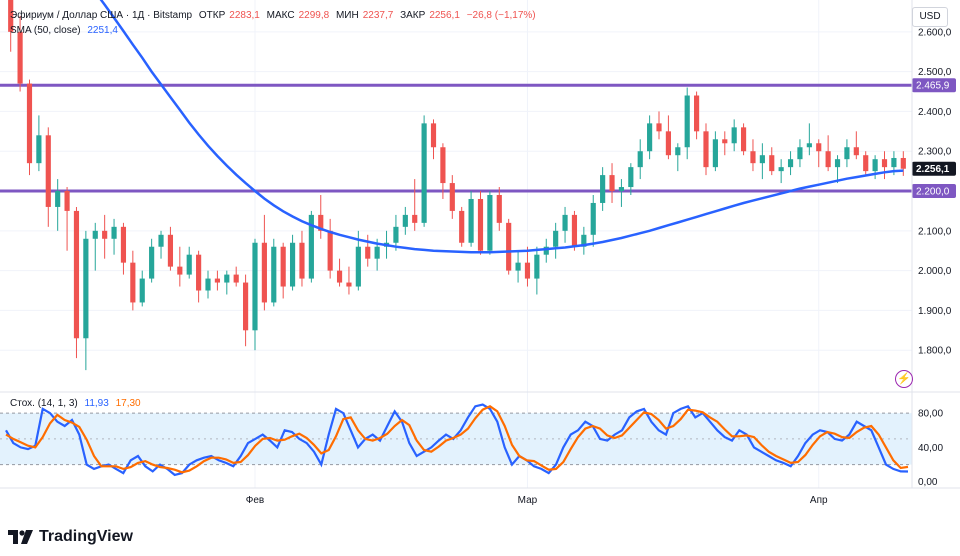 The height and width of the screenshot is (556, 960). I want to click on open-label: ОТКР, so click(212, 15).